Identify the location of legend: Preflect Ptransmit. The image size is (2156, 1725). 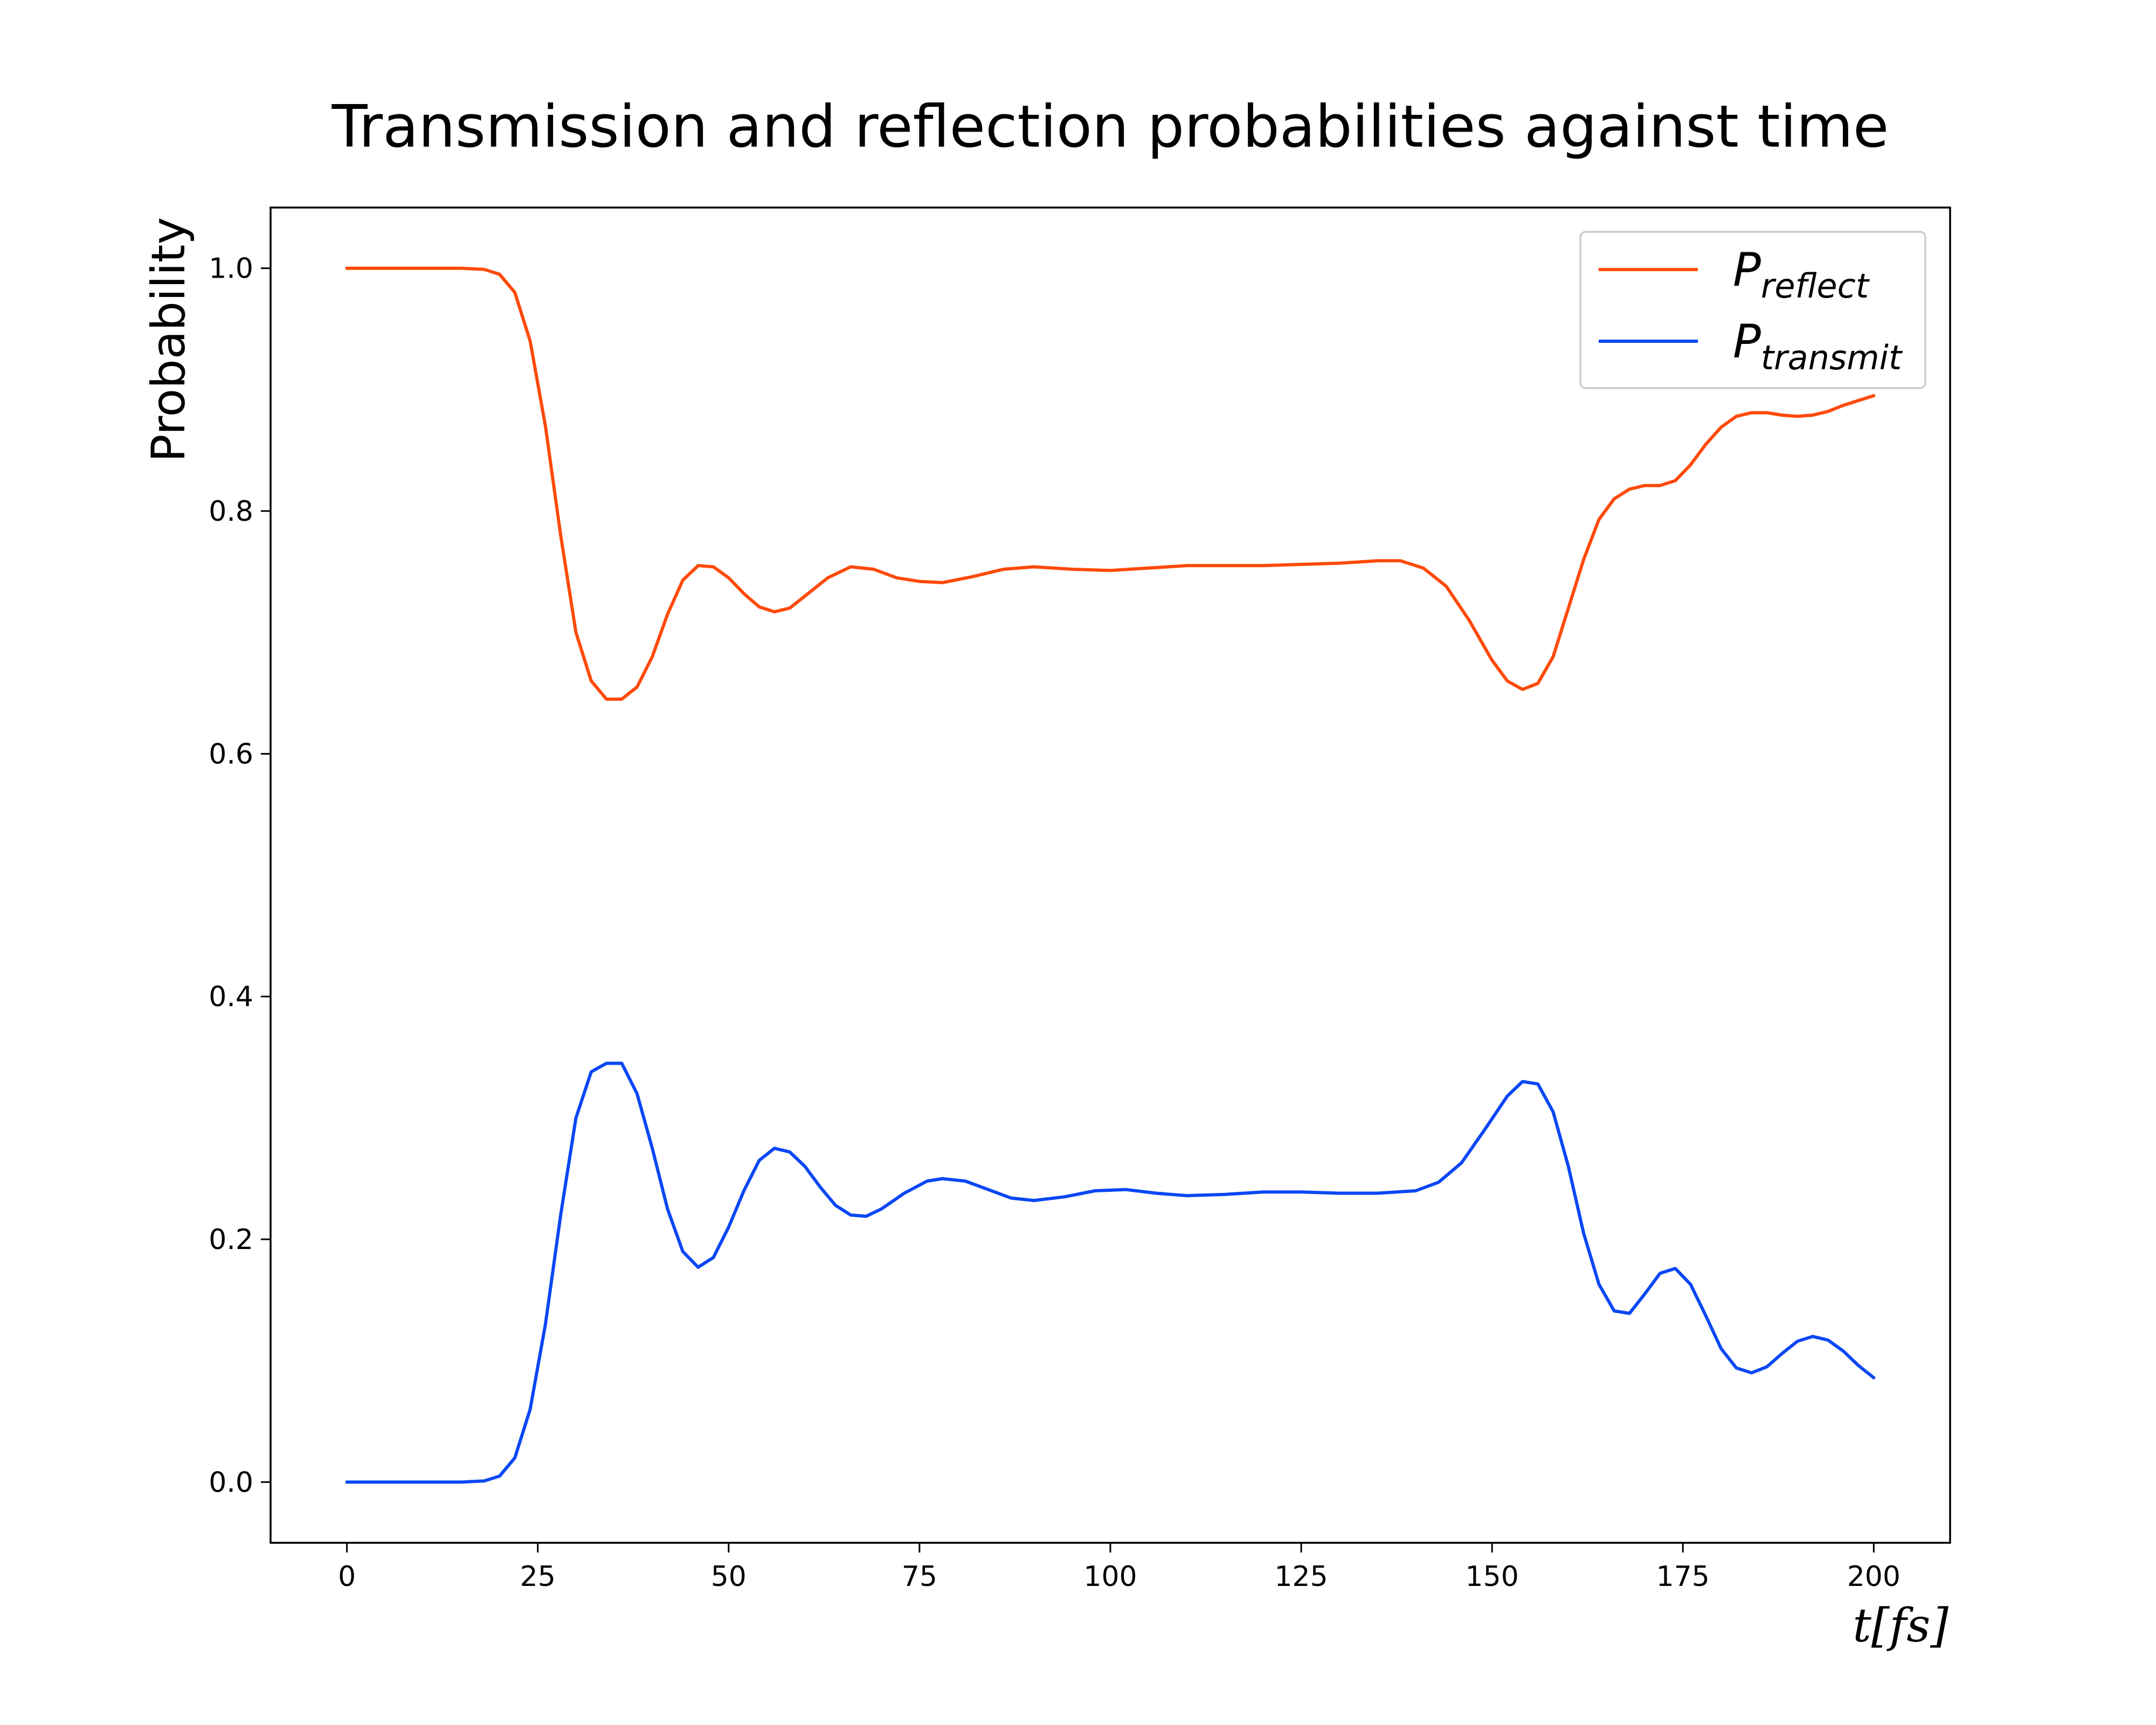
(1752, 310).